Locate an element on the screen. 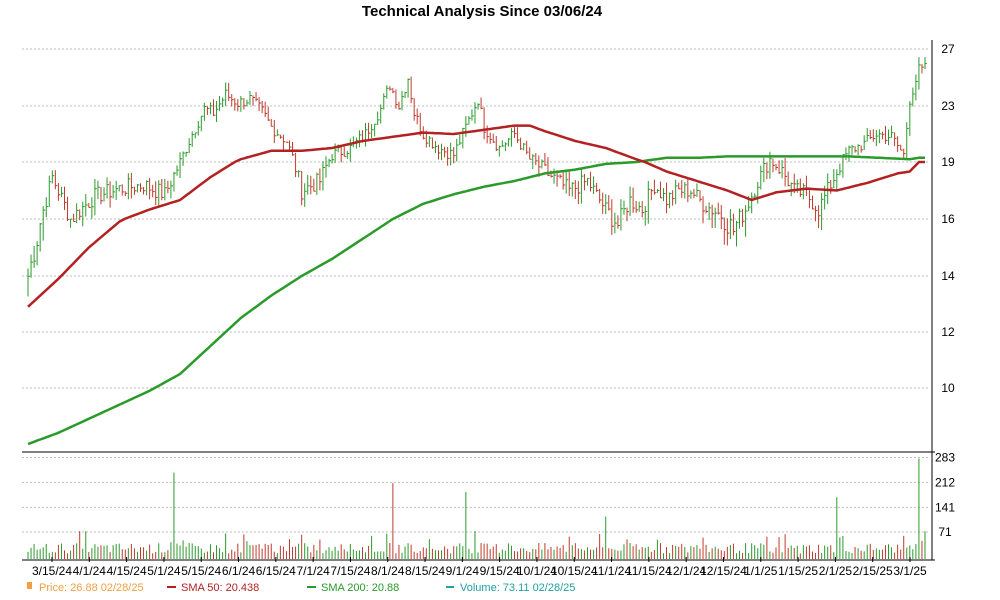  x-tick-label: 9/1/24 is located at coordinates (463, 571).